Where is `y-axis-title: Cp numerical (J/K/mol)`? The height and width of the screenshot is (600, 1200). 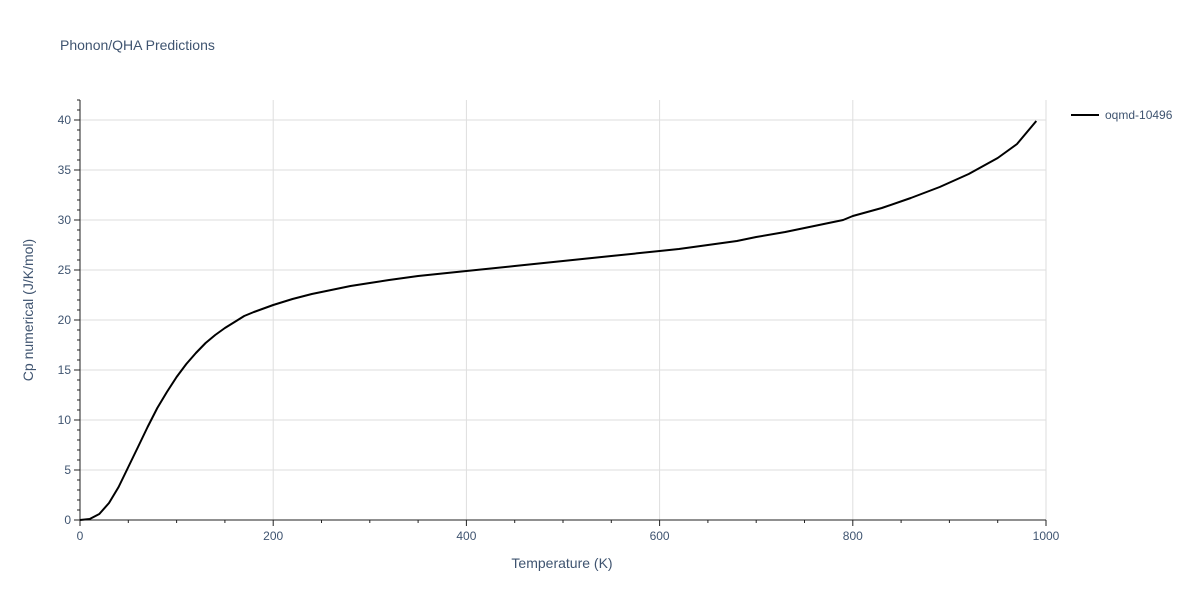
y-axis-title: Cp numerical (J/K/mol) is located at coordinates (28, 310).